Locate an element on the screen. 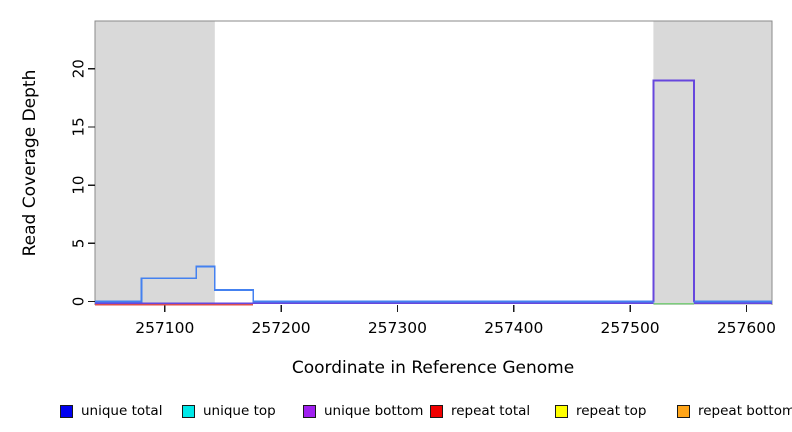 The image size is (792, 432). x-tick-label: 257100 is located at coordinates (164, 328).